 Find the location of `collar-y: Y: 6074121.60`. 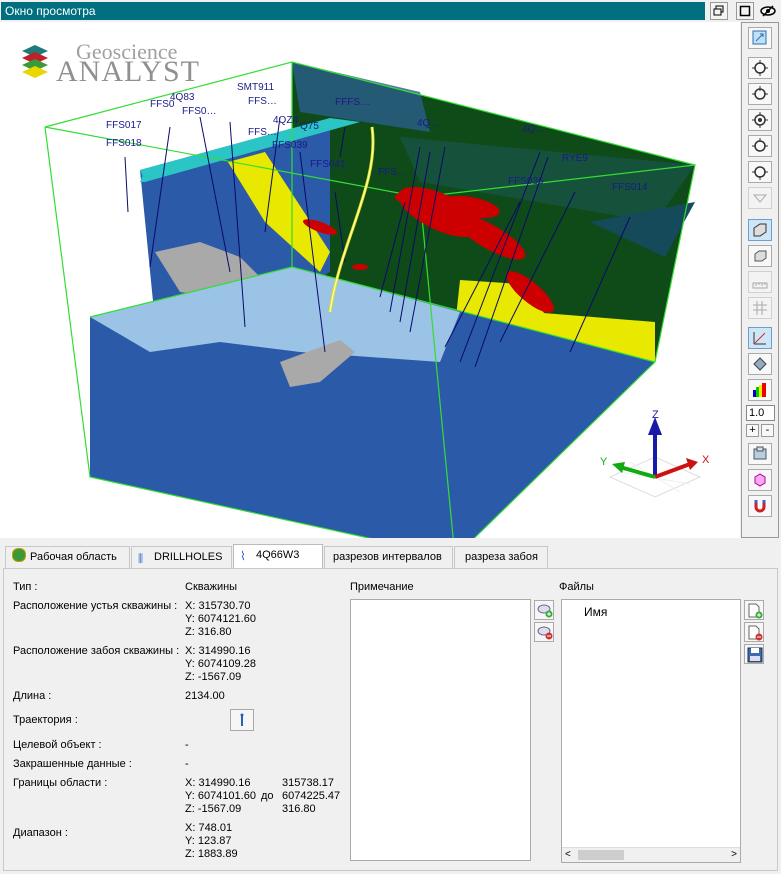

collar-y: Y: 6074121.60 is located at coordinates (220, 619).